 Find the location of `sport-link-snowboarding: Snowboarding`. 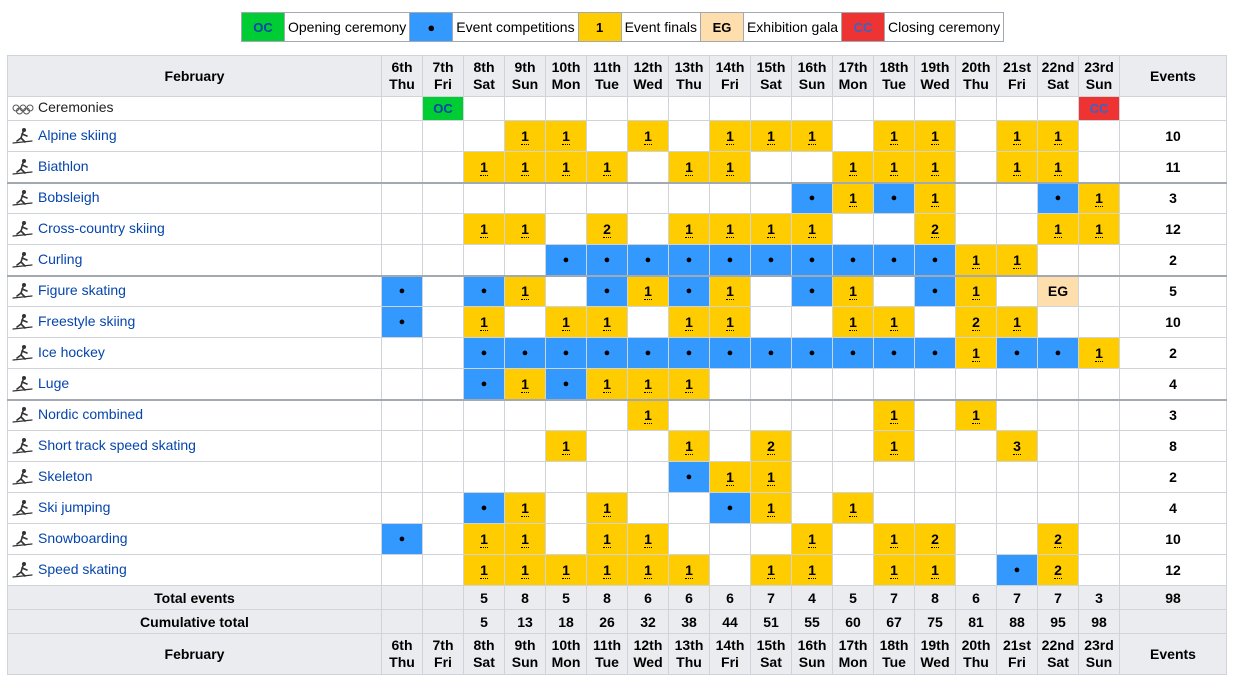

sport-link-snowboarding: Snowboarding is located at coordinates (83, 537).